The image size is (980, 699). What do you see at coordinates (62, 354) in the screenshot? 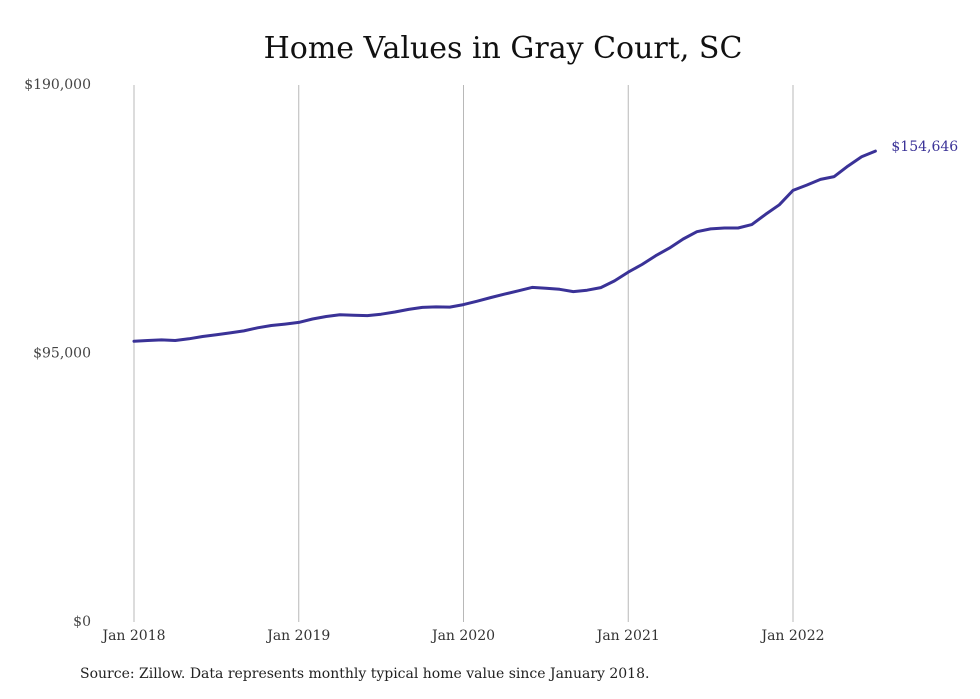
I see `y-tick-label: $95,000` at bounding box center [62, 354].